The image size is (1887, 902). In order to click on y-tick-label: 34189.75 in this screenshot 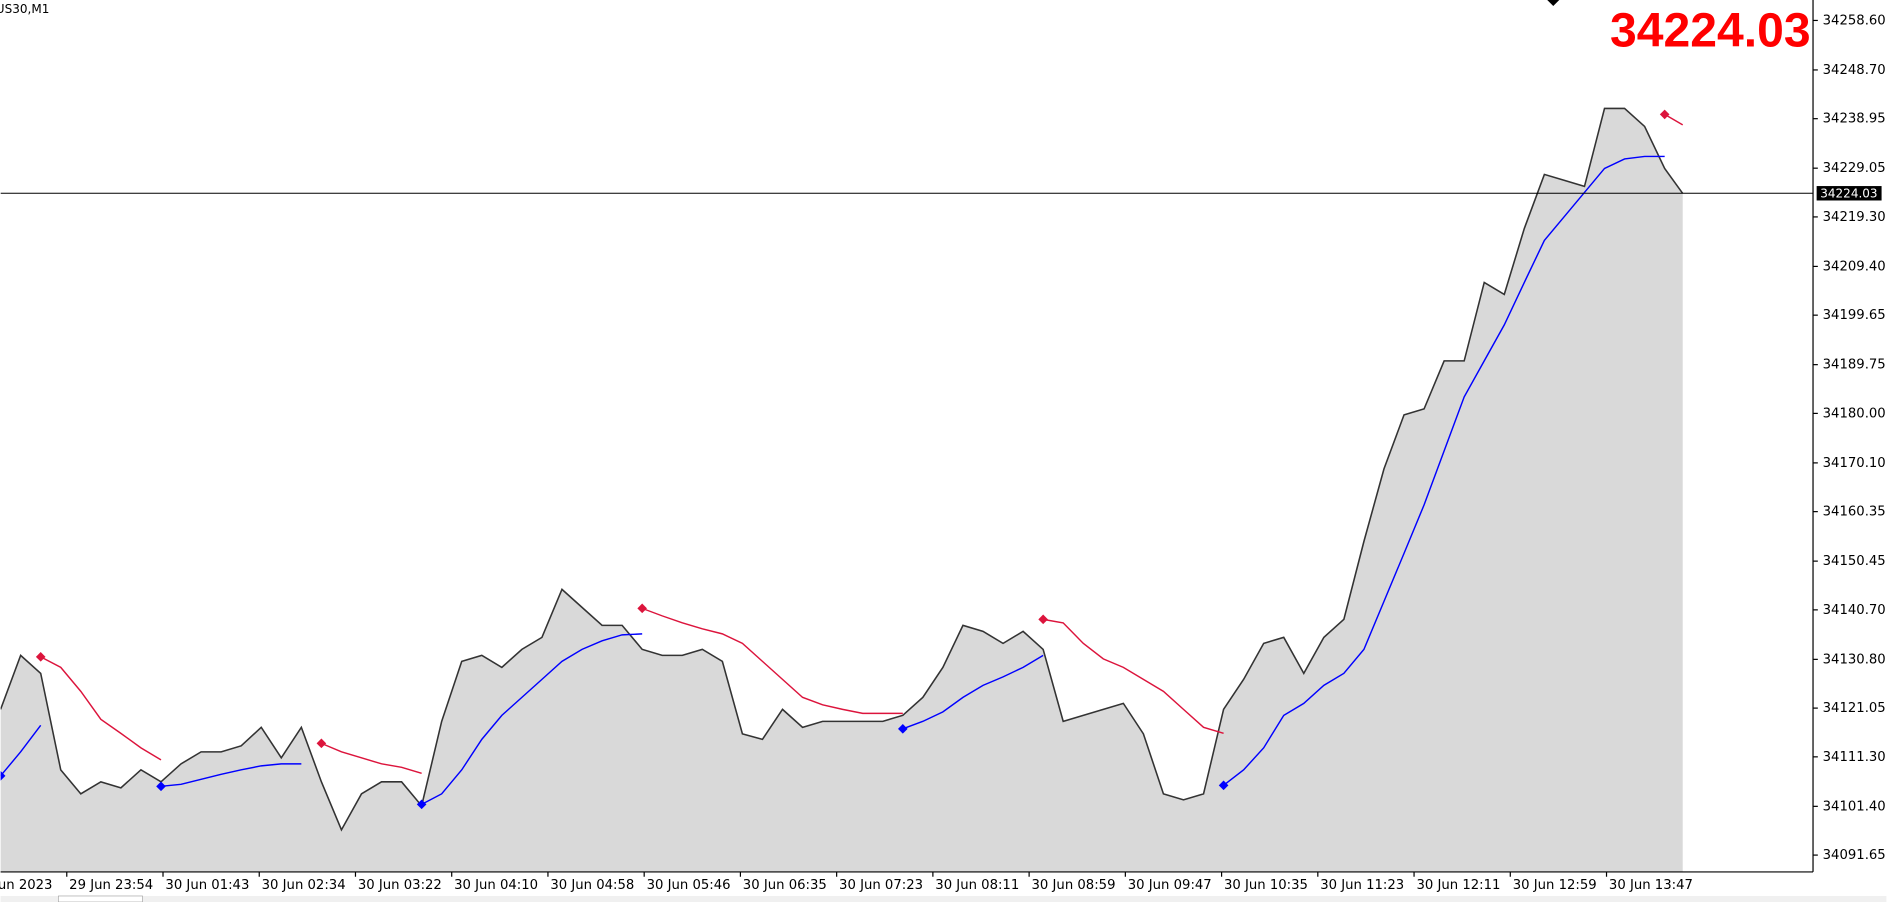, I will do `click(1854, 365)`.